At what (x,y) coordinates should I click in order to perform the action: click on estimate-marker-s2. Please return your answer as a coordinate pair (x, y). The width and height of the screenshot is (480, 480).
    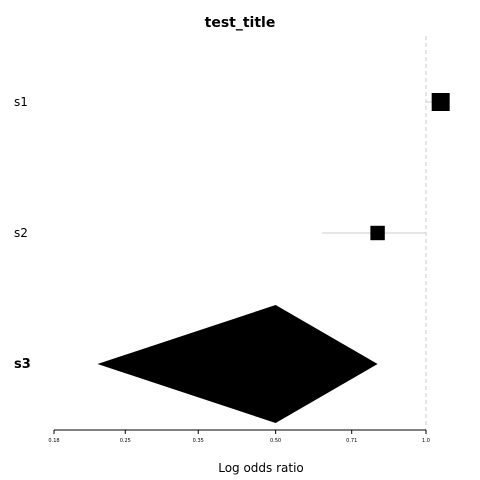
    Looking at the image, I should click on (377, 233).